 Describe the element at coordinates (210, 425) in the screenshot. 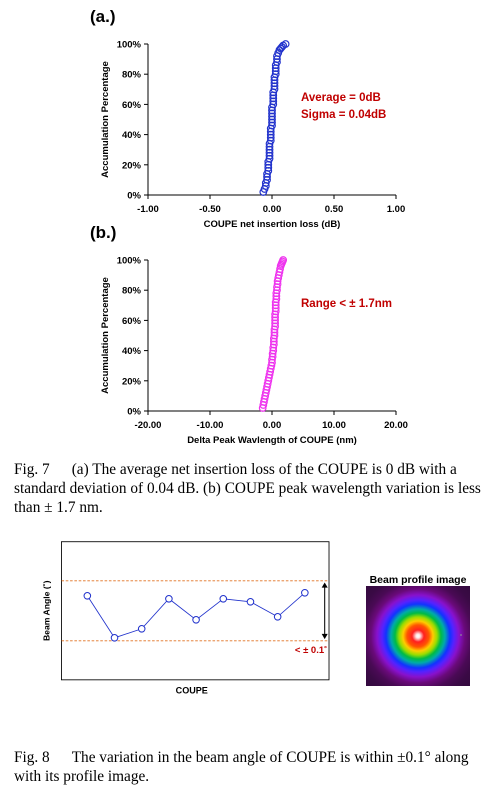

I see `x-tick-label: -10.00` at that location.